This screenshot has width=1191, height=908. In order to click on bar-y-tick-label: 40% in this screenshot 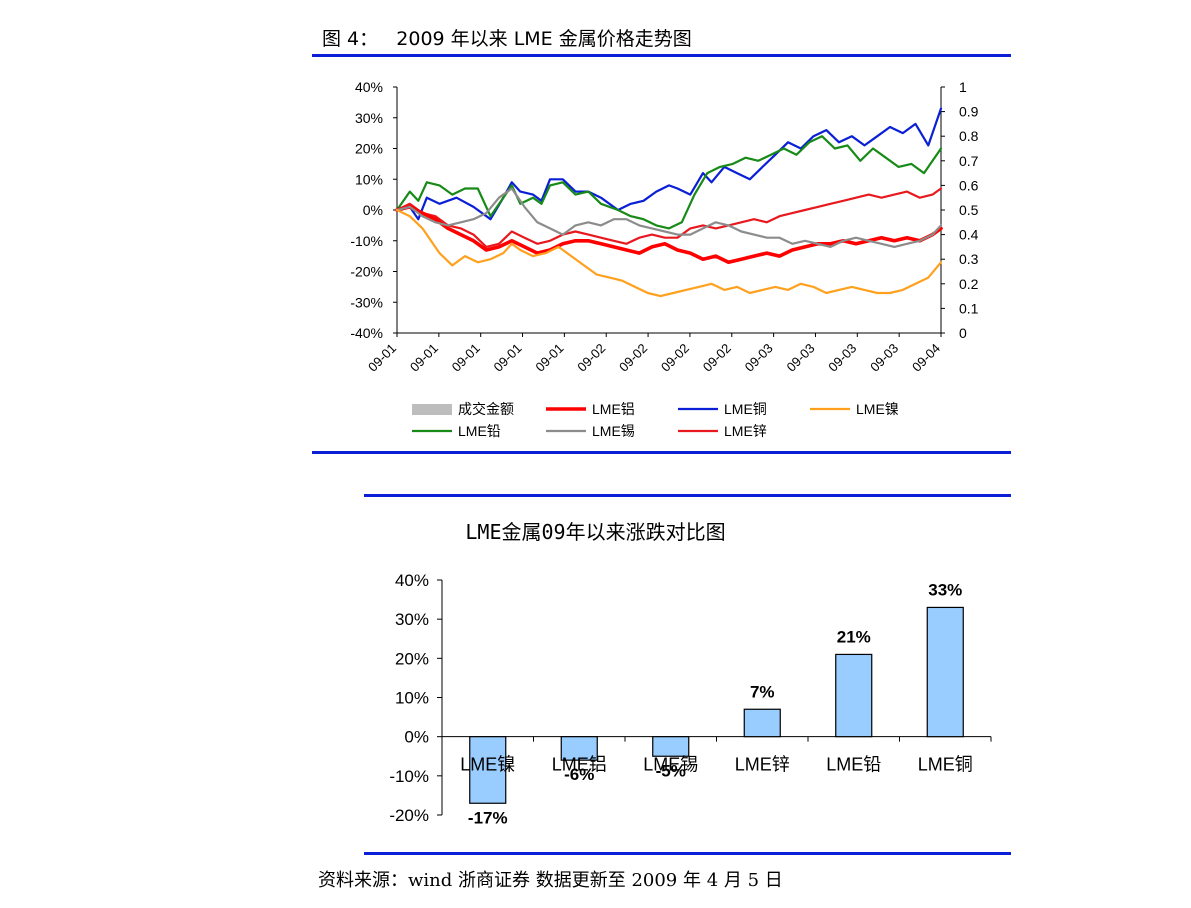, I will do `click(412, 580)`.